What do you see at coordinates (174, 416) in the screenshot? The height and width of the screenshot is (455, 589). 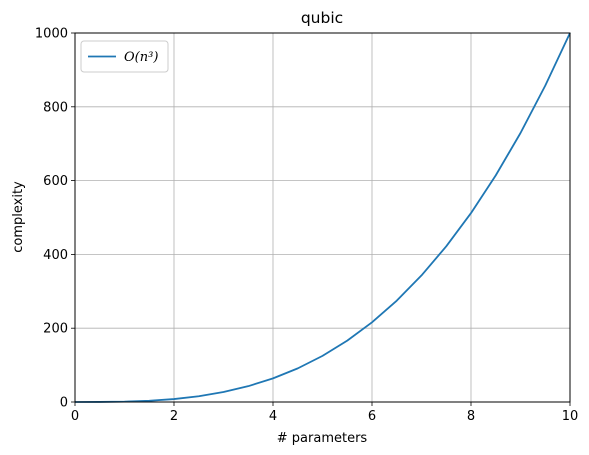 I see `x-tick-label: 2` at bounding box center [174, 416].